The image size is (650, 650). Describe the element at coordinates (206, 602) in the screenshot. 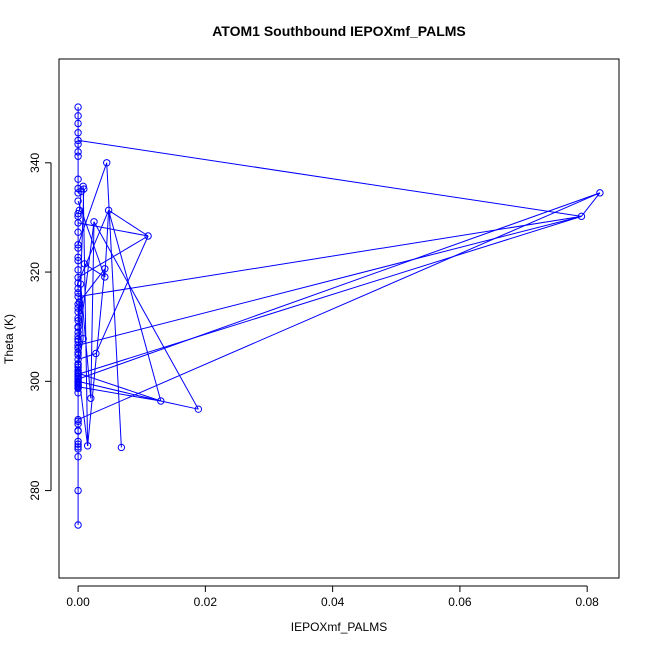

I see `x-tick-label: 0.02` at that location.